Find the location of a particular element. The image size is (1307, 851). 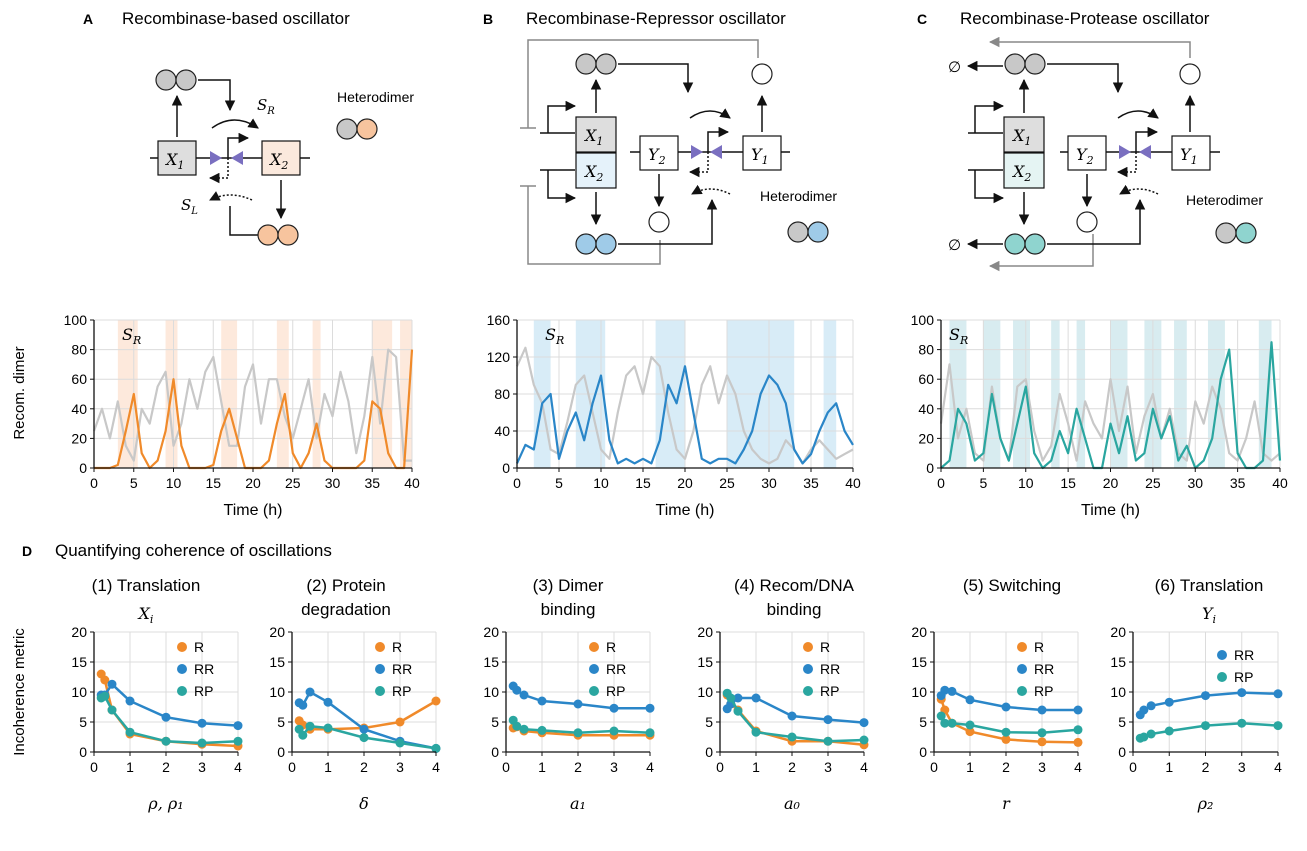

svg-text: X2 is located at coordinates (1021, 173).